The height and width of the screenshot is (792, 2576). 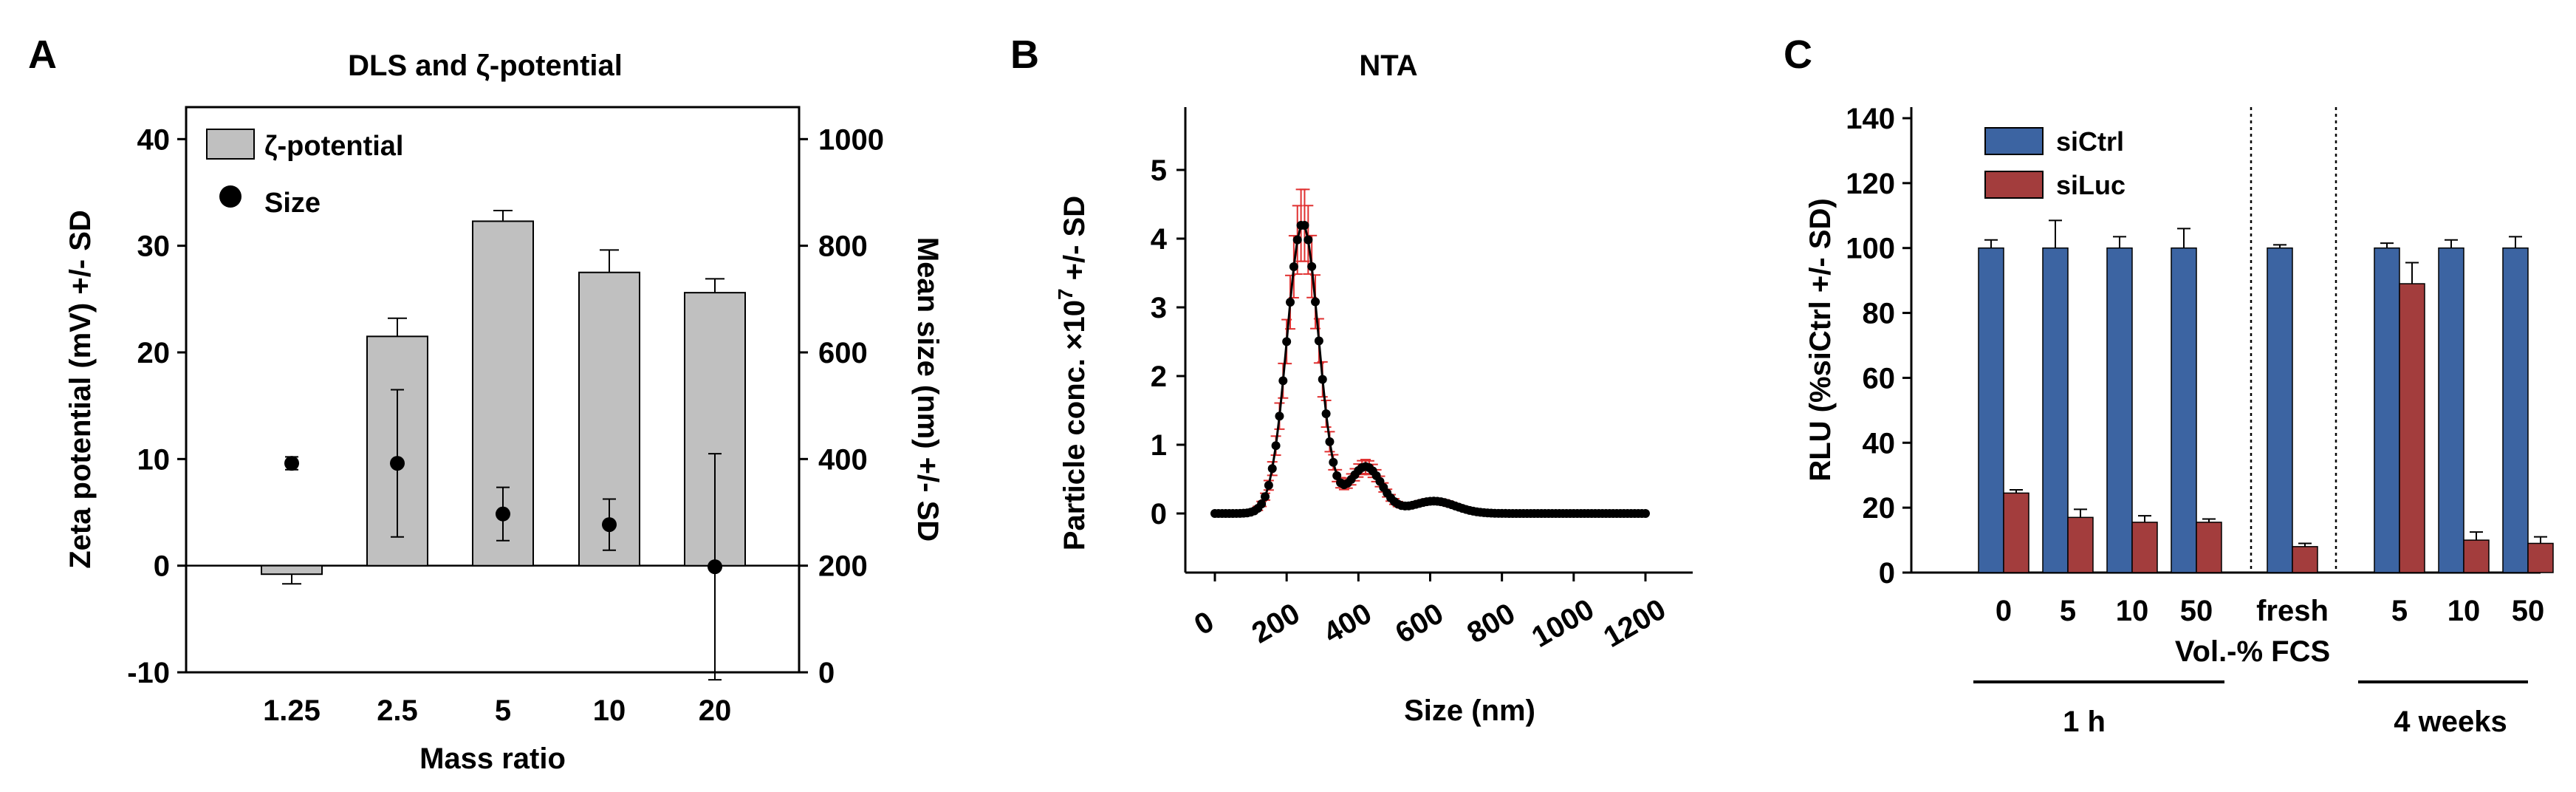 What do you see at coordinates (1159, 445) in the screenshot?
I see `y-tick-label: 1` at bounding box center [1159, 445].